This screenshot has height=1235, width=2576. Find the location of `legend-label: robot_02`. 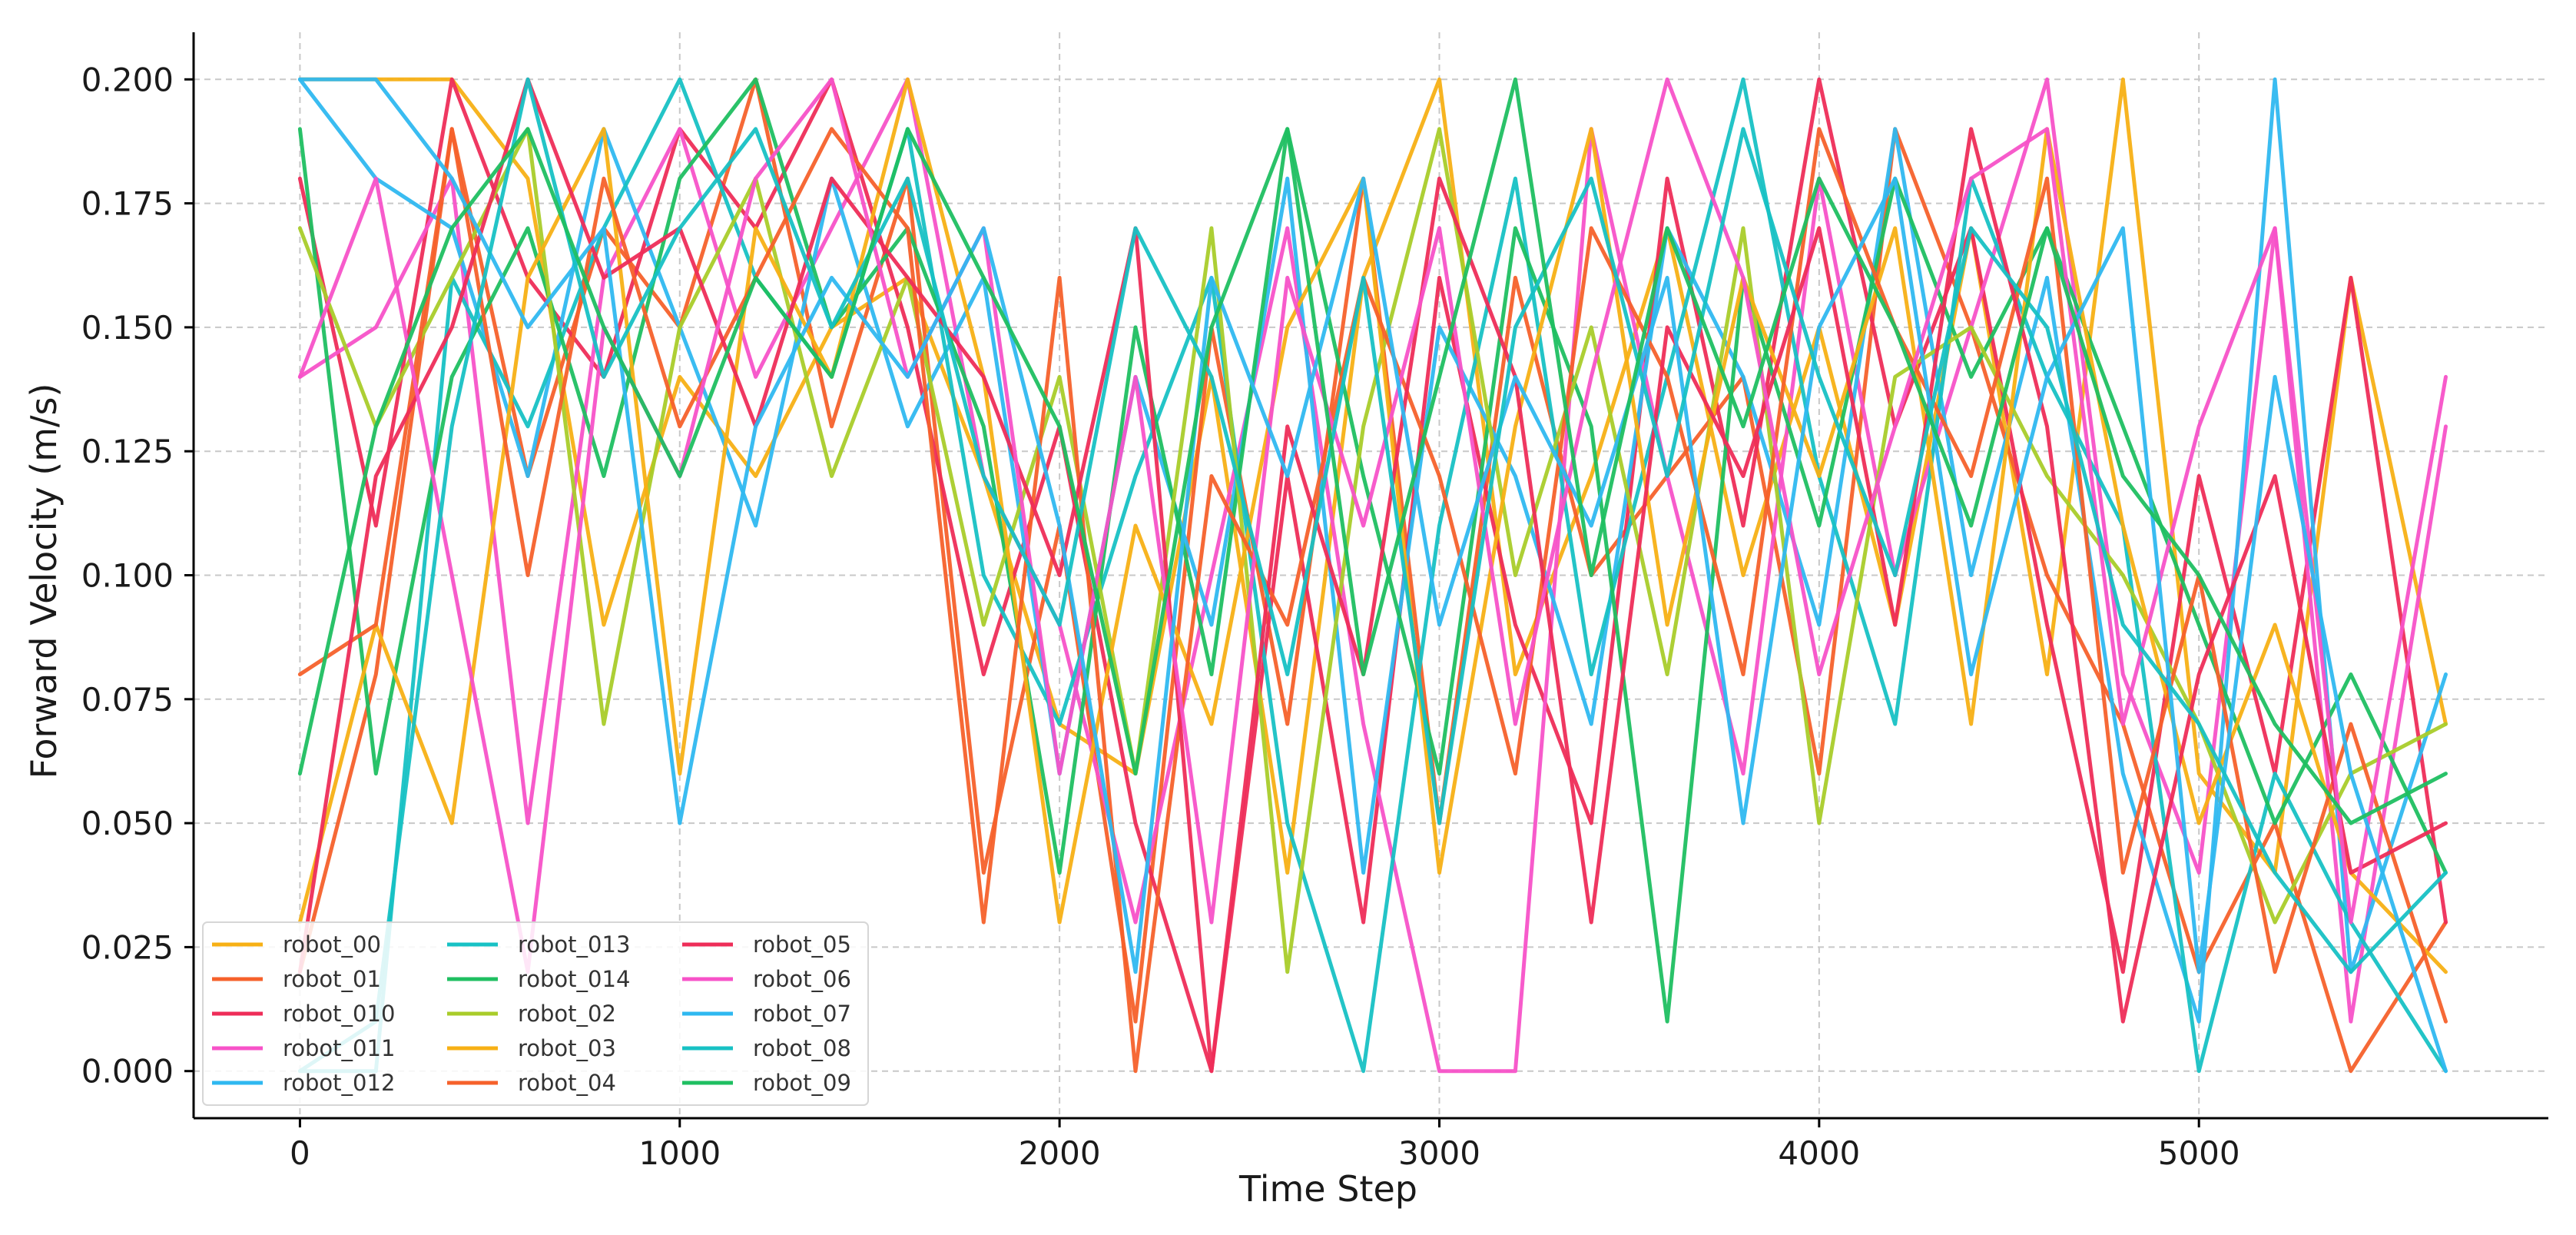

legend-label: robot_02 is located at coordinates (567, 1014).